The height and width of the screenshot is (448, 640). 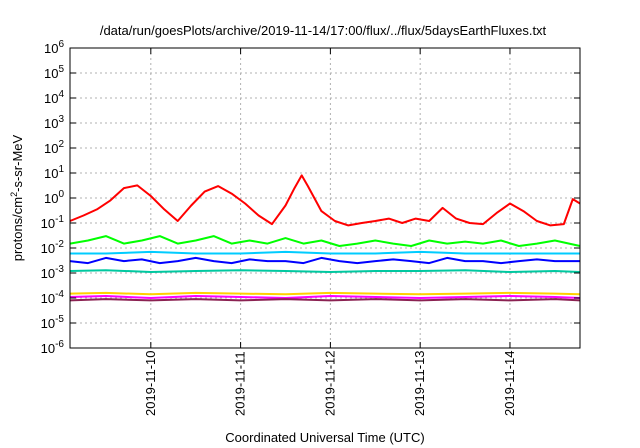 I want to click on y-tick-label-3: 10³, so click(x=54, y=122).